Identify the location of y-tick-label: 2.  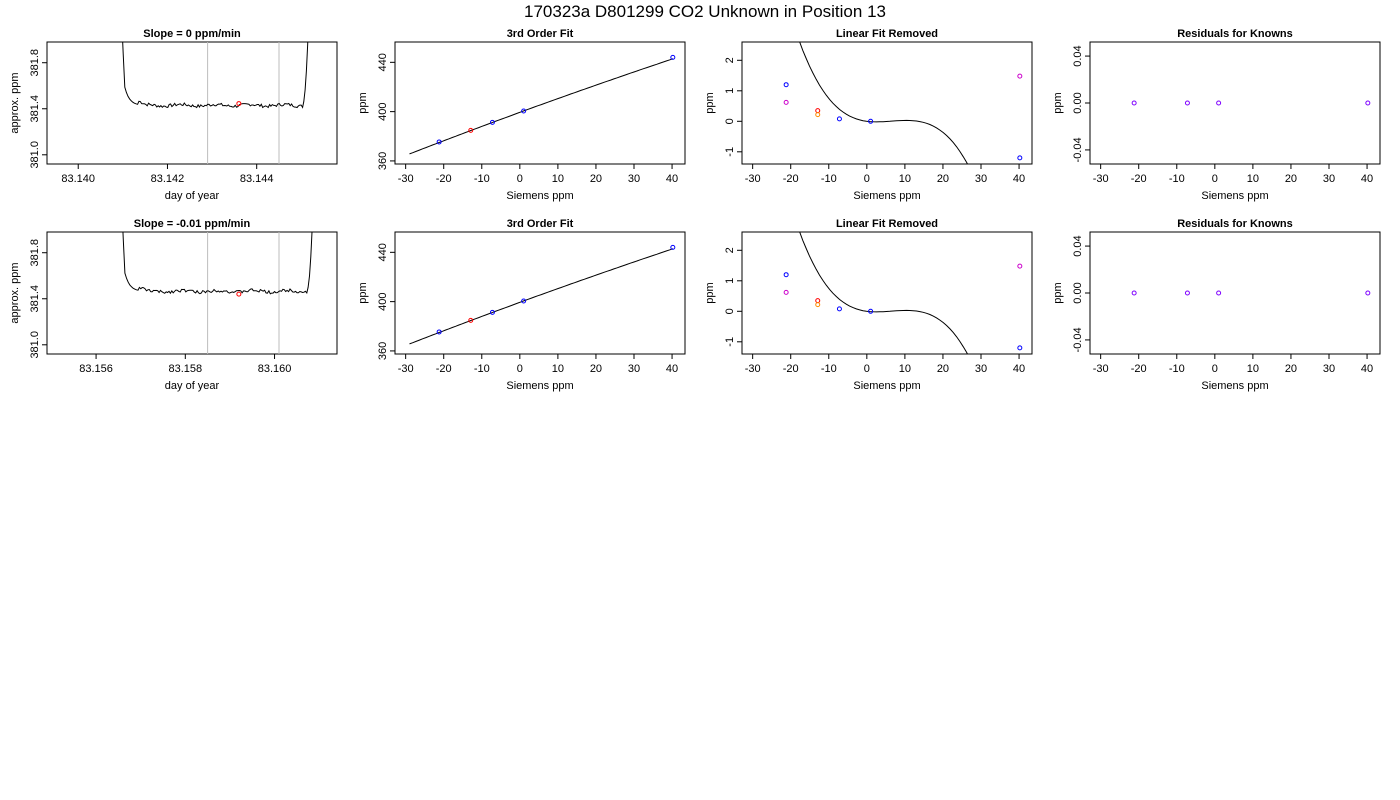
(730, 250).